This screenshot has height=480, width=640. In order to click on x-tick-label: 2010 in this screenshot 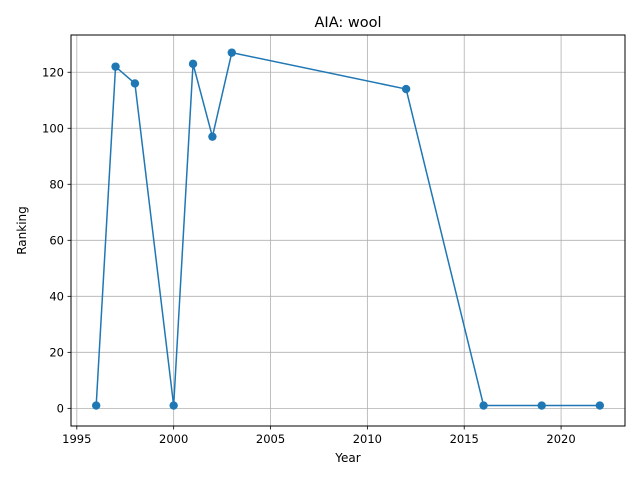, I will do `click(367, 439)`.